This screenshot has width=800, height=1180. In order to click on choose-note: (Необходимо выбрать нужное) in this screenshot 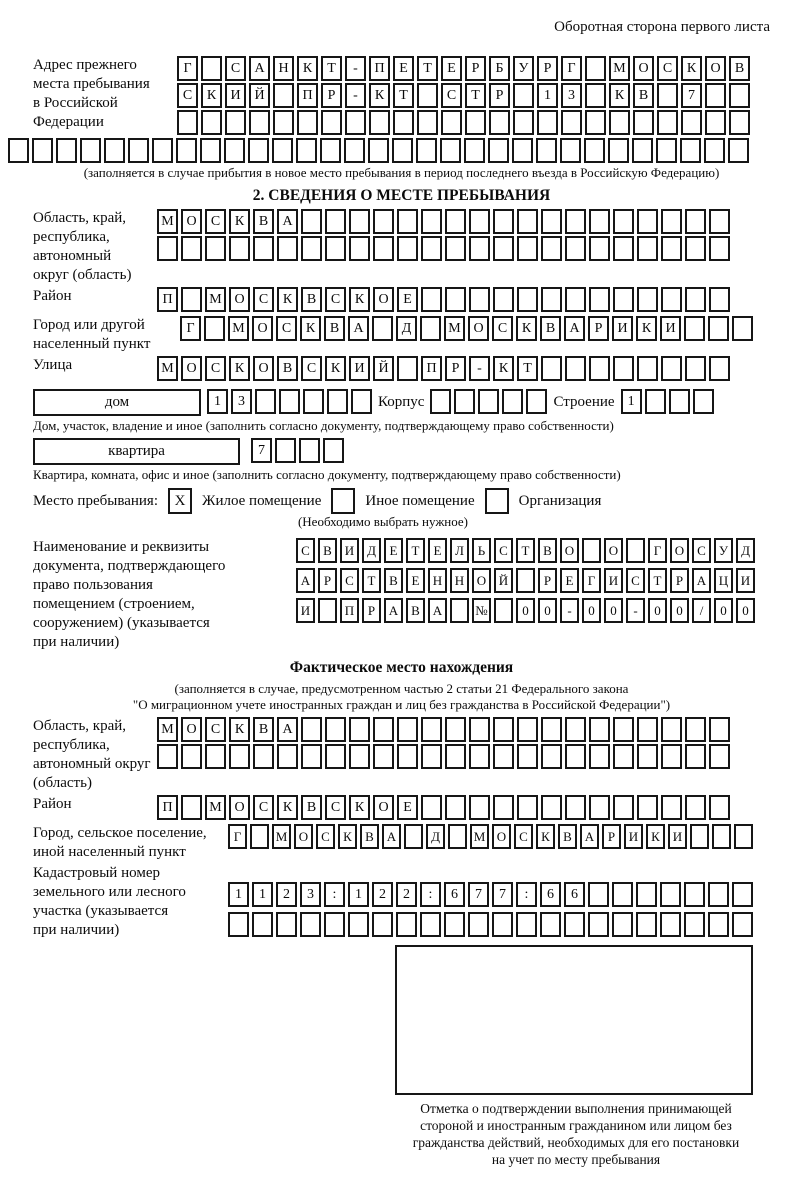, I will do `click(383, 521)`.